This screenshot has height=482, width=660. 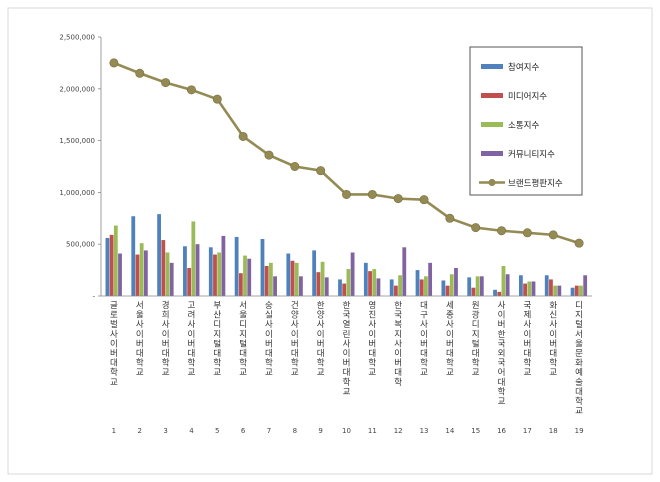 What do you see at coordinates (320, 431) in the screenshot?
I see `x-rank-label: 9` at bounding box center [320, 431].